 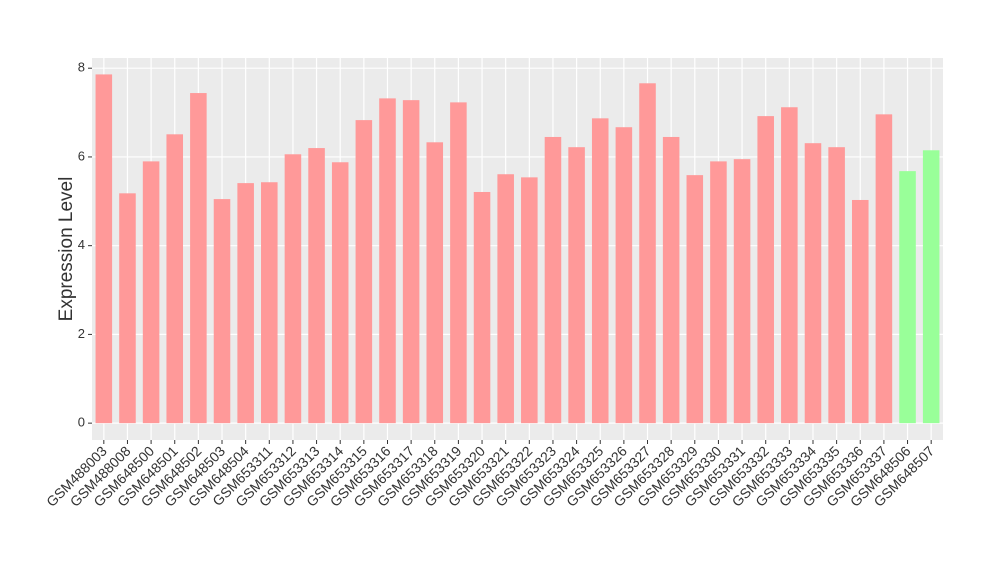 I want to click on y-axis-label: Expression Level, so click(x=66, y=249).